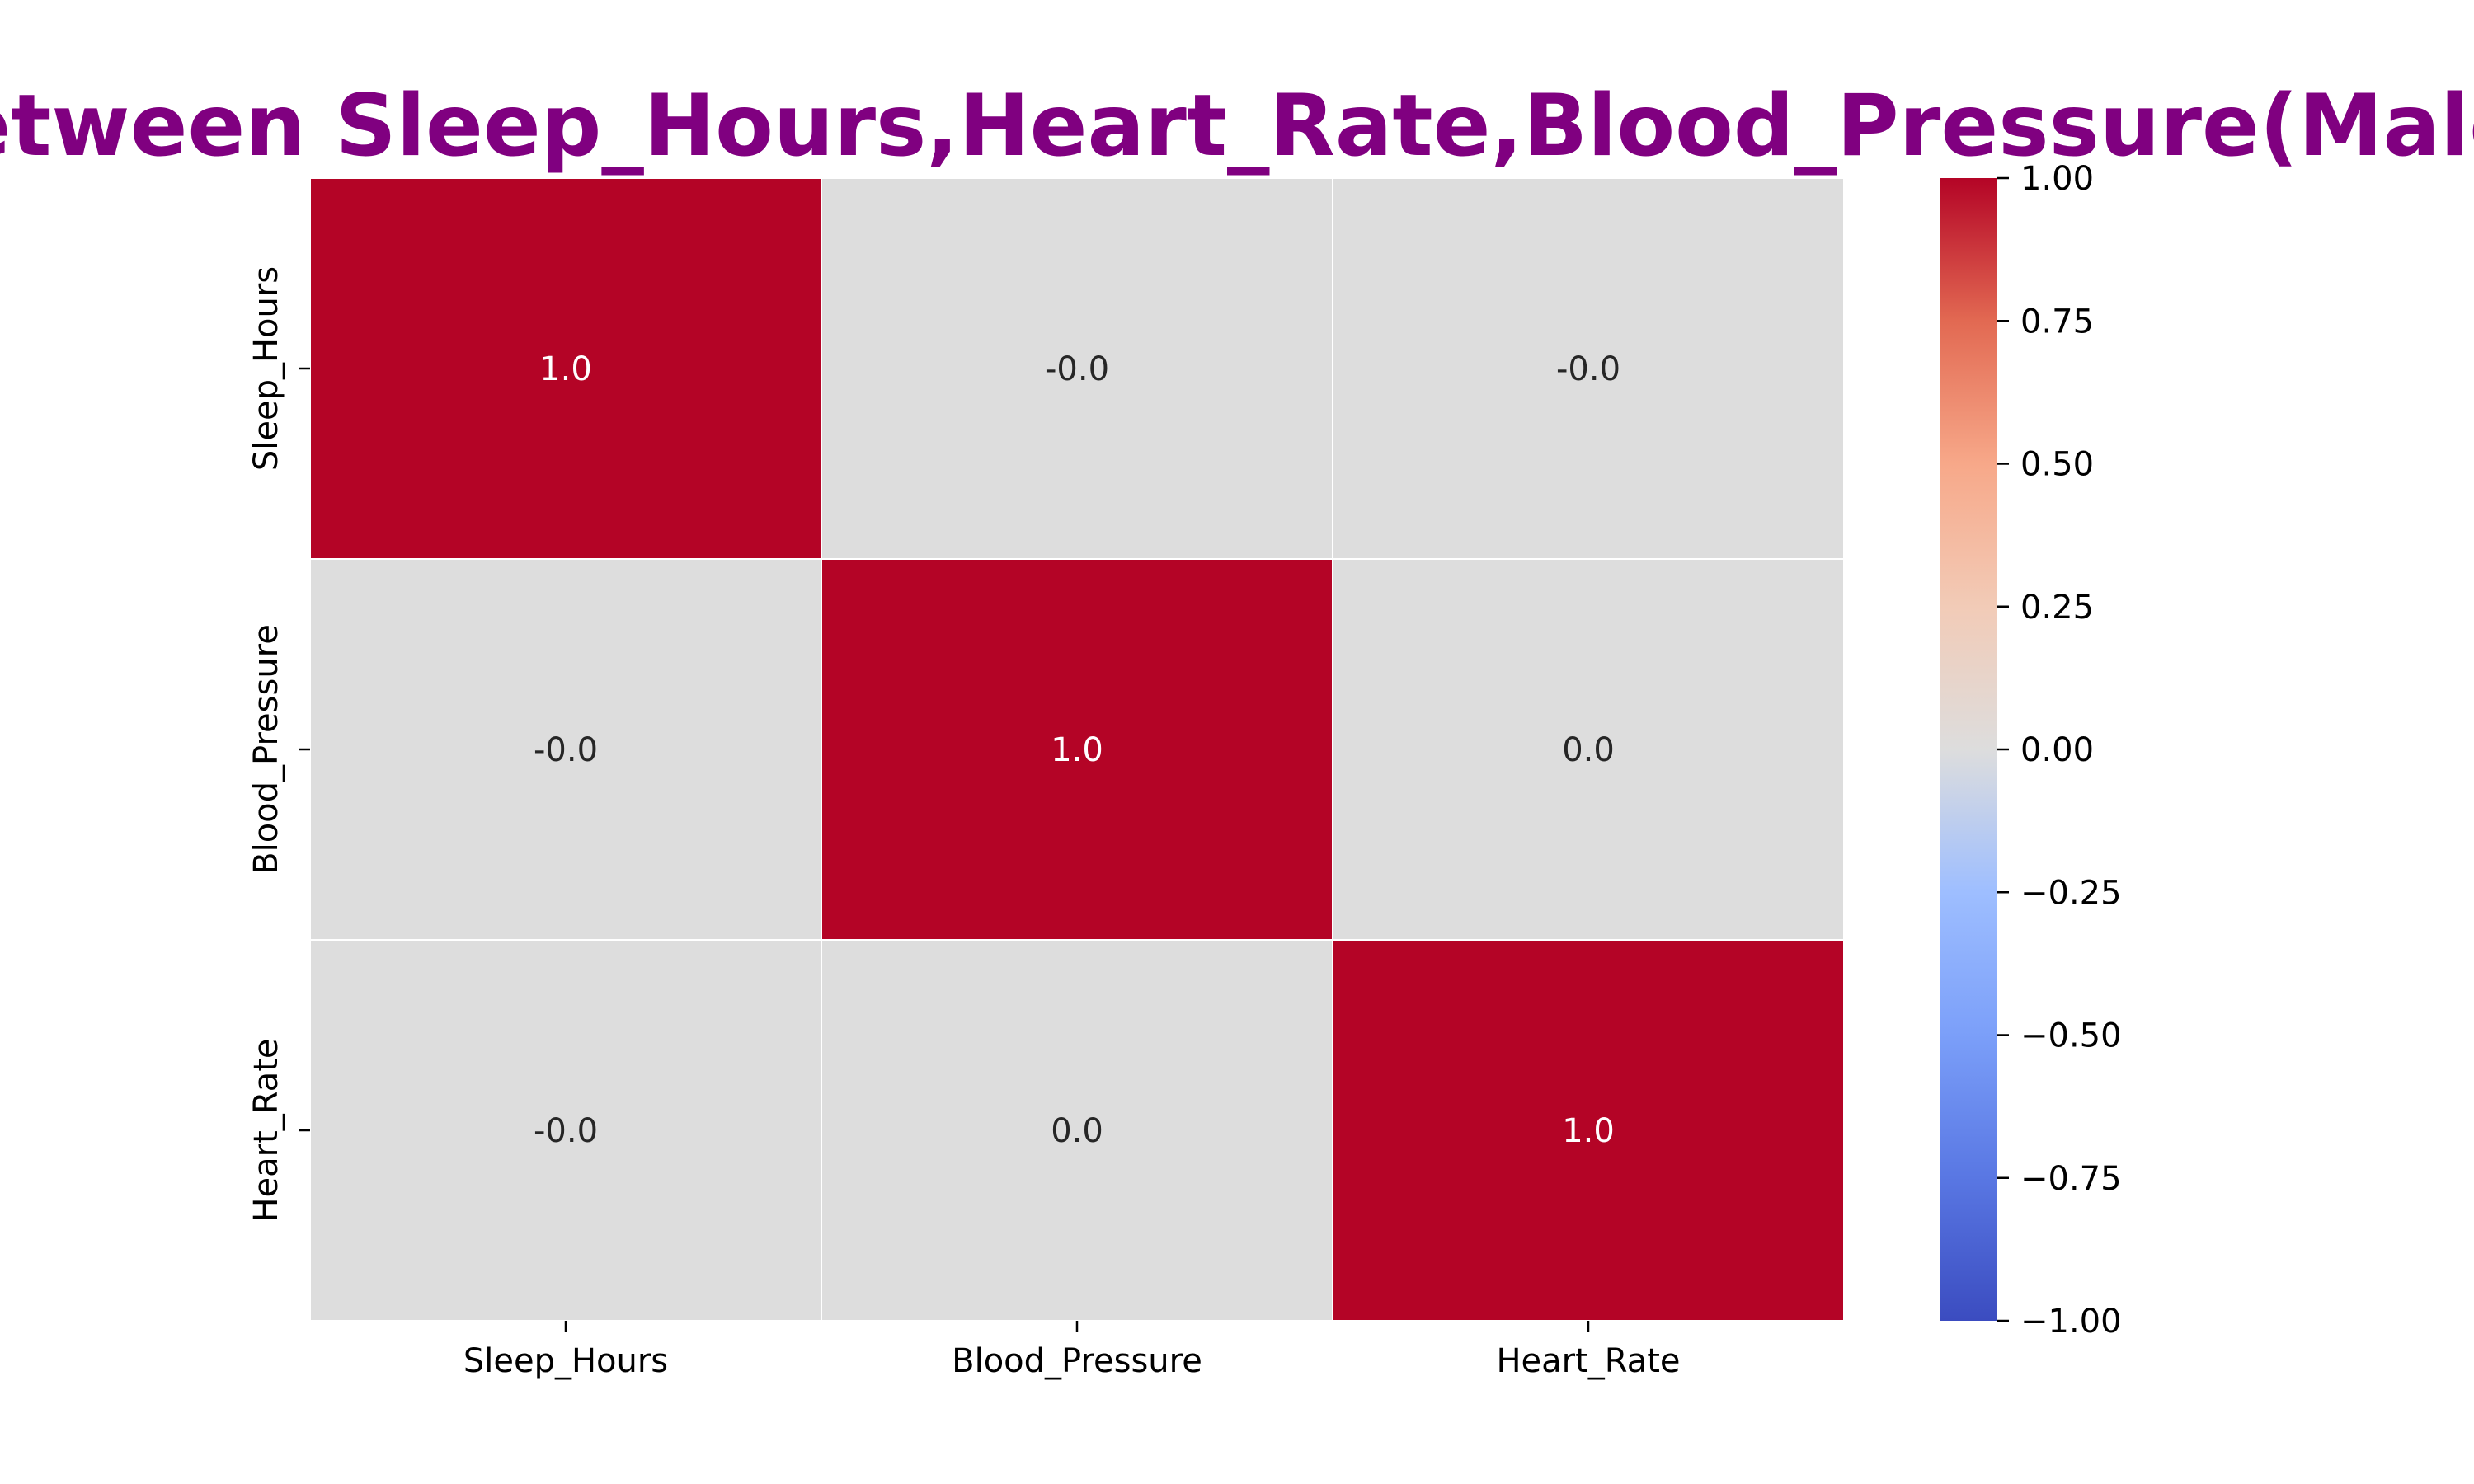  What do you see at coordinates (2057, 465) in the screenshot?
I see `colorbar-tick-label: 0.50` at bounding box center [2057, 465].